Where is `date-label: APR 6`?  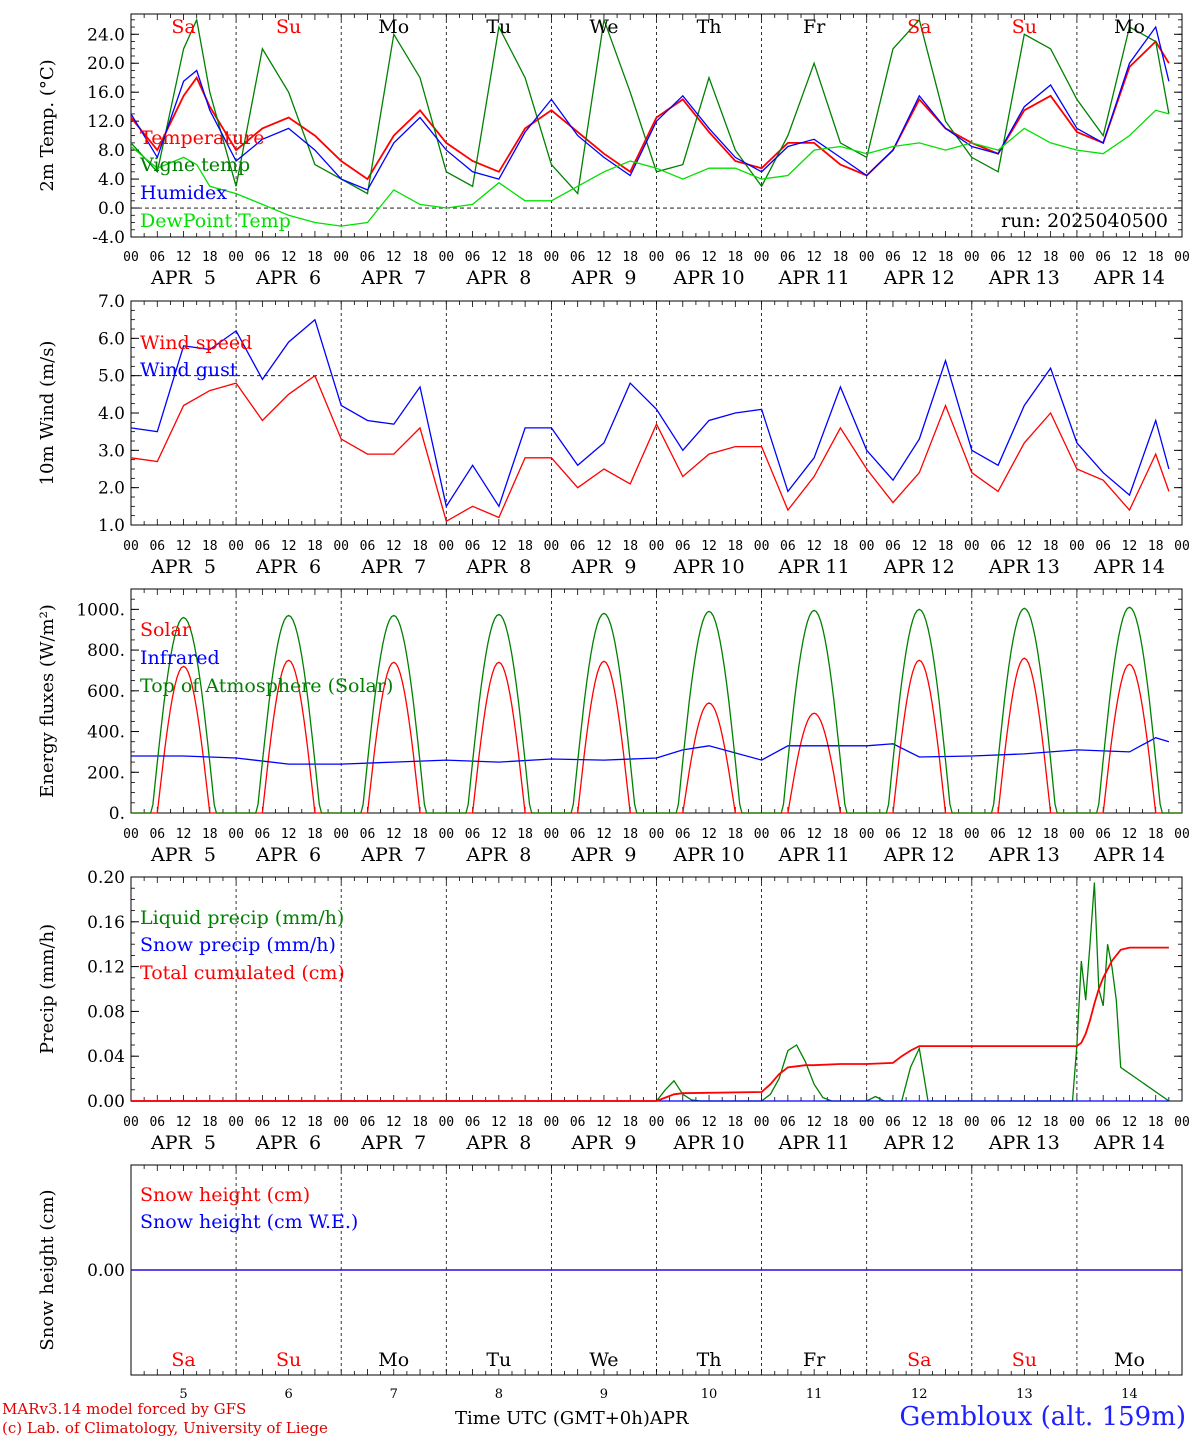
date-label: APR 6 is located at coordinates (288, 567).